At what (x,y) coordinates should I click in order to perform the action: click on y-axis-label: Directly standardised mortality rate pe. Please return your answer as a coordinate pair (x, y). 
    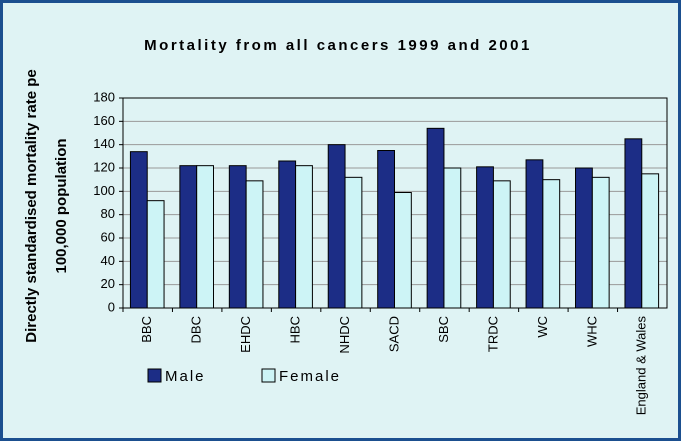
    Looking at the image, I should click on (31, 205).